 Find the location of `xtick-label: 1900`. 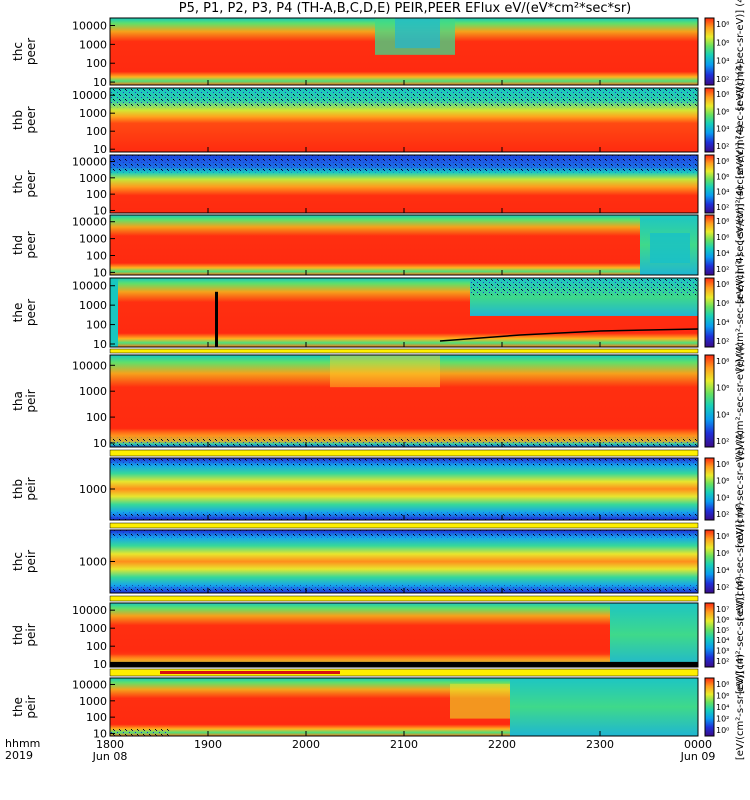

xtick-label: 1900 is located at coordinates (208, 744).